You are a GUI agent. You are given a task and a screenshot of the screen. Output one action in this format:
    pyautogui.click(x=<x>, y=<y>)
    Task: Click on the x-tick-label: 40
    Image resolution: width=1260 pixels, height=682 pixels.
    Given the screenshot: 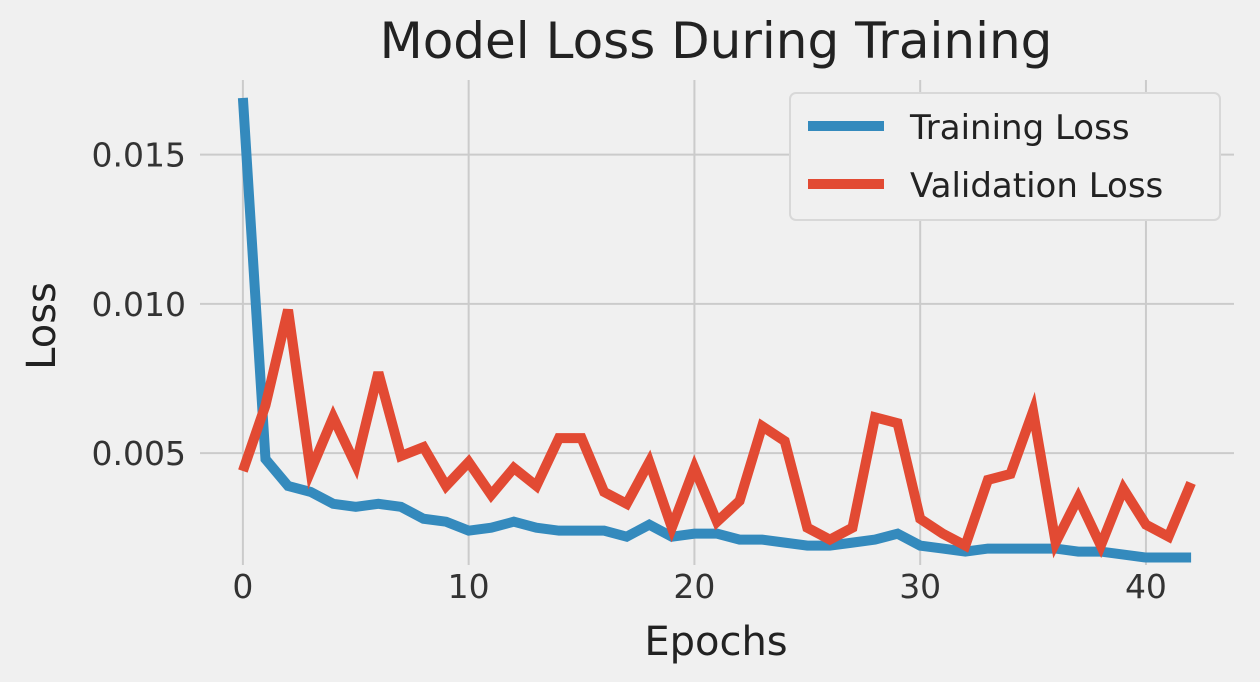 What is the action you would take?
    pyautogui.click(x=1146, y=586)
    